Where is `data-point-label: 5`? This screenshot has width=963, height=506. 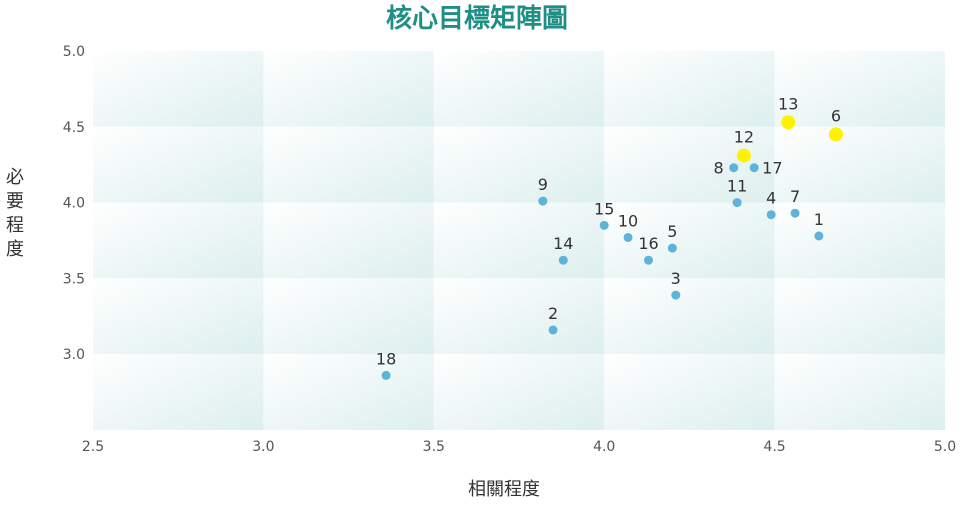 data-point-label: 5 is located at coordinates (672, 231).